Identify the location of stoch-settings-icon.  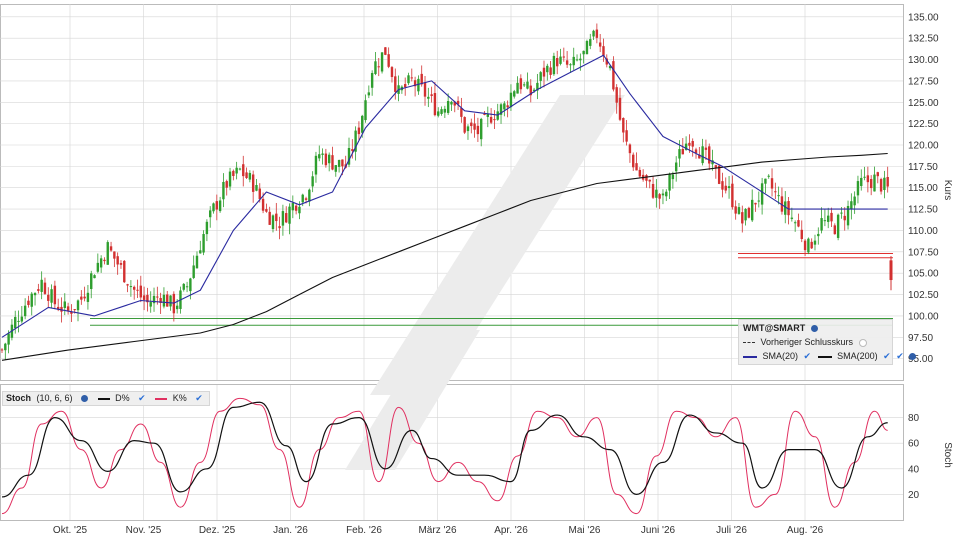
(85, 399).